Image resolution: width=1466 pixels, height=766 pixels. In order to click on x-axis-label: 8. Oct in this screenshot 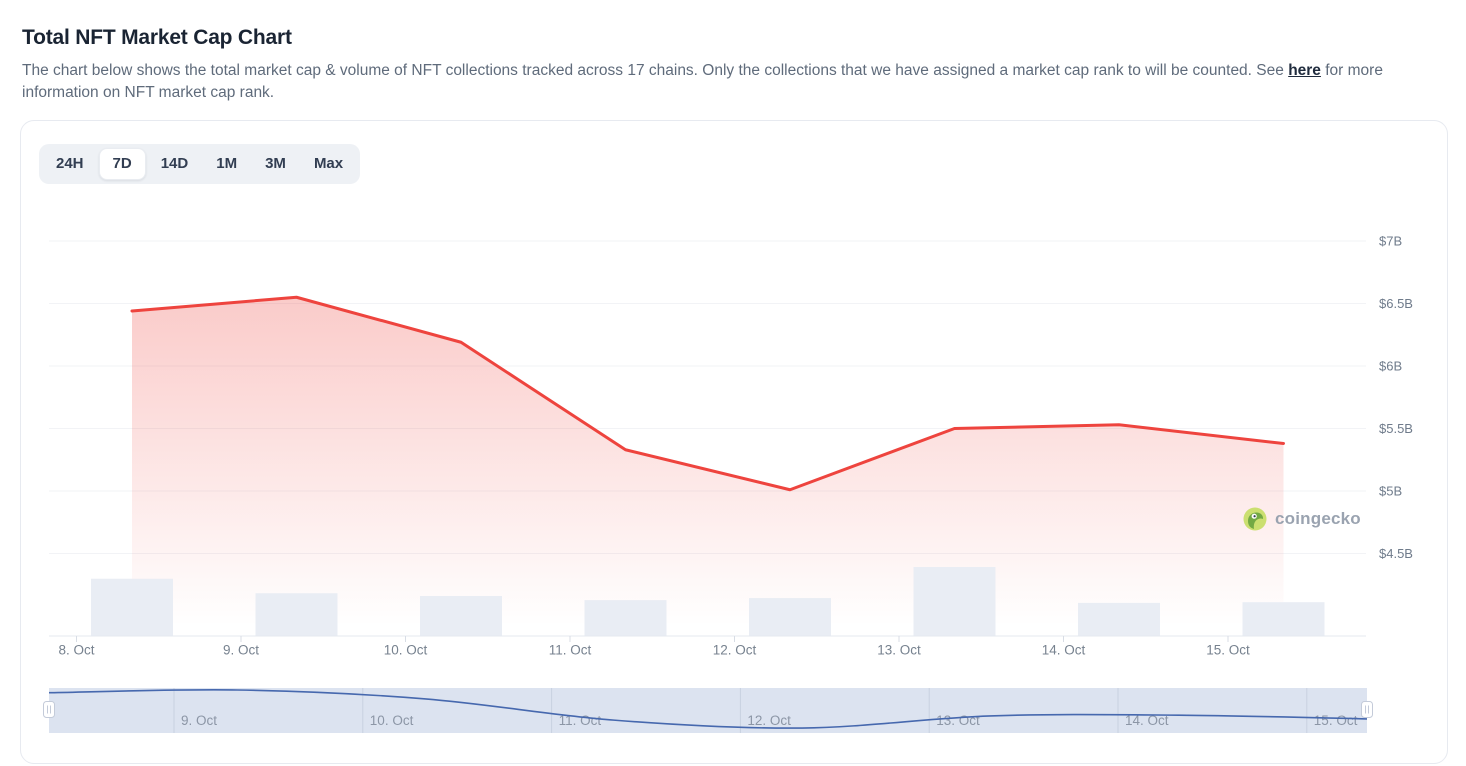, I will do `click(76, 650)`.